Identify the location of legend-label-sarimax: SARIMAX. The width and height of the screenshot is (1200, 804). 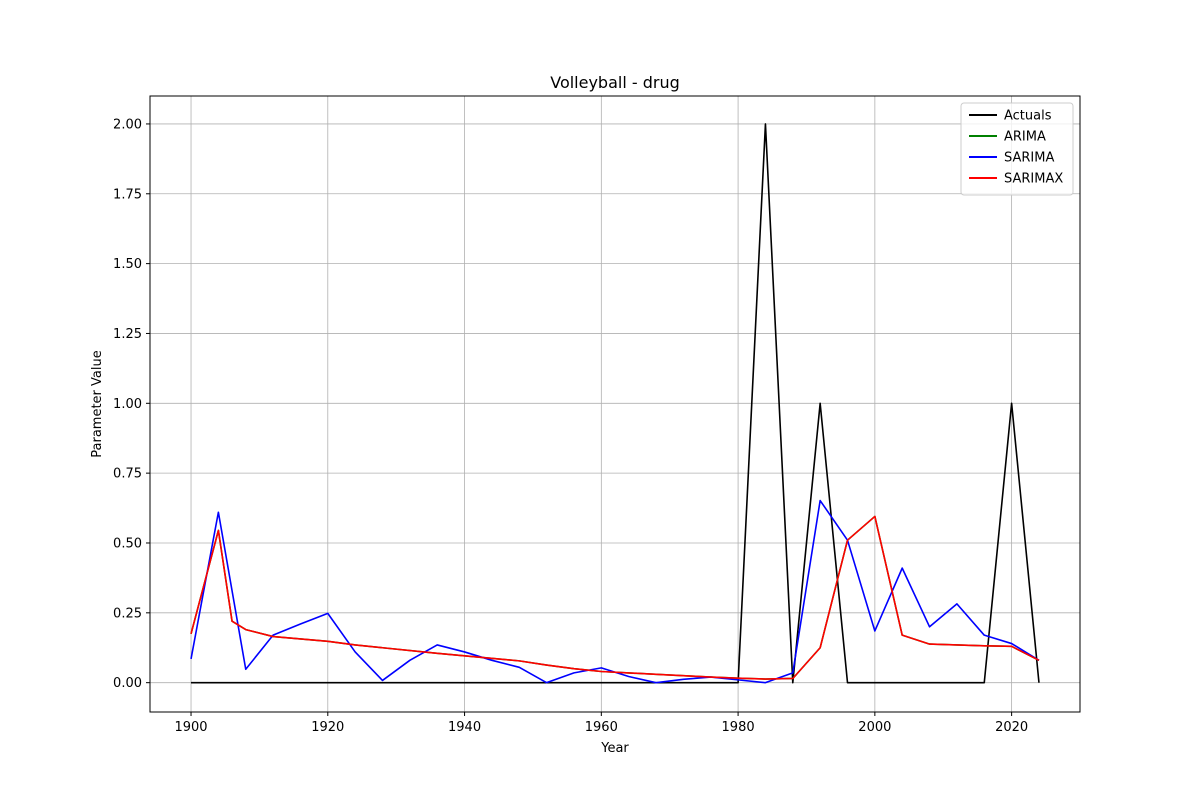
(1033, 179).